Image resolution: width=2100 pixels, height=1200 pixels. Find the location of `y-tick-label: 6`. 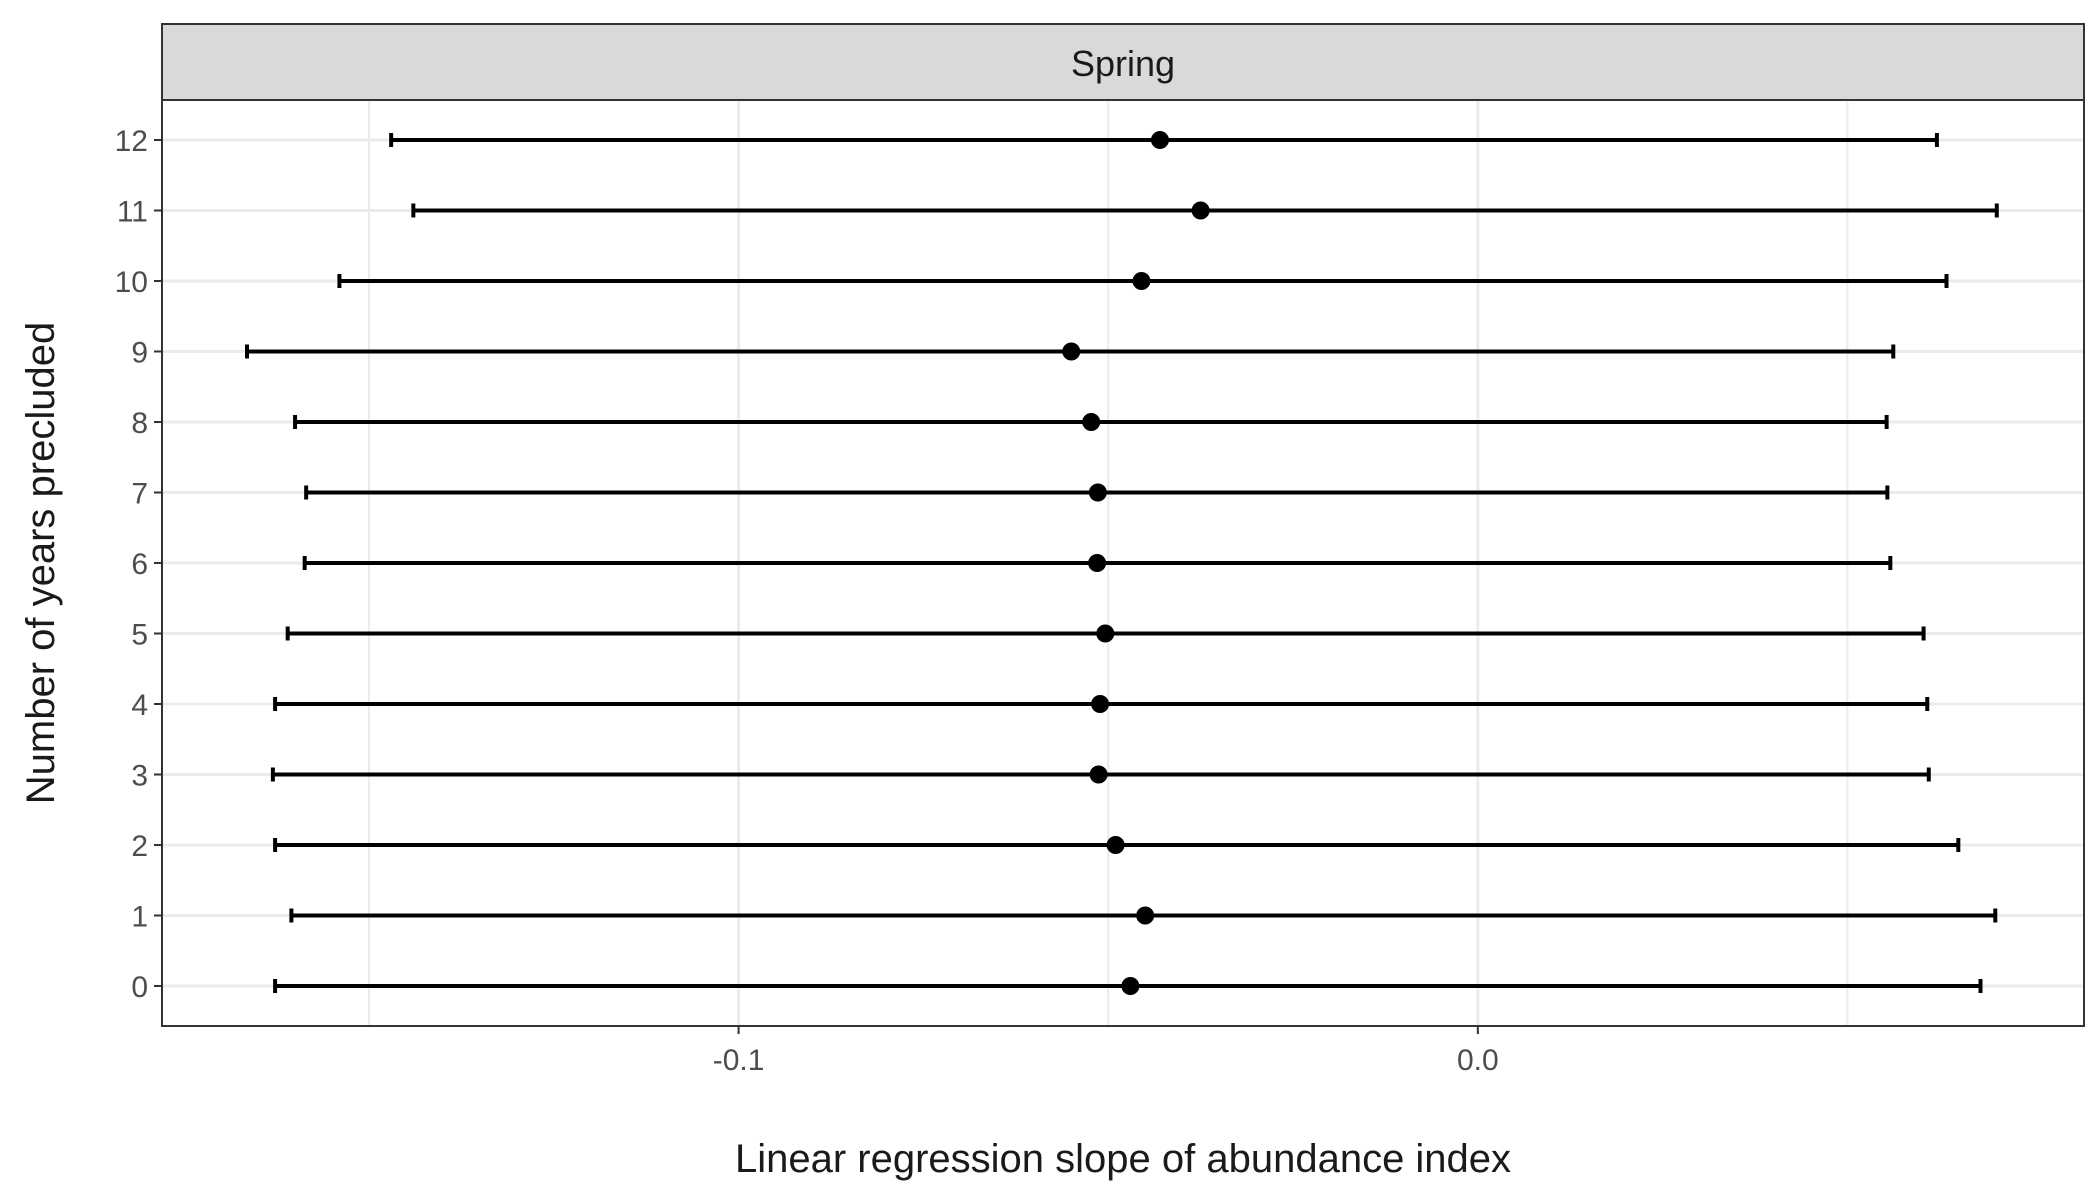

y-tick-label: 6 is located at coordinates (139, 564).